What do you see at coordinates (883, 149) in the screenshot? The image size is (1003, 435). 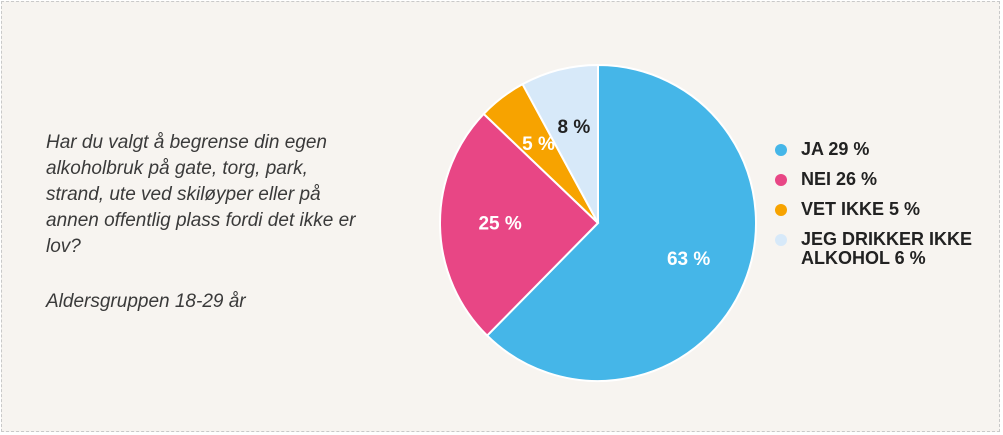 I see `legend-item-ja: JA 29 %` at bounding box center [883, 149].